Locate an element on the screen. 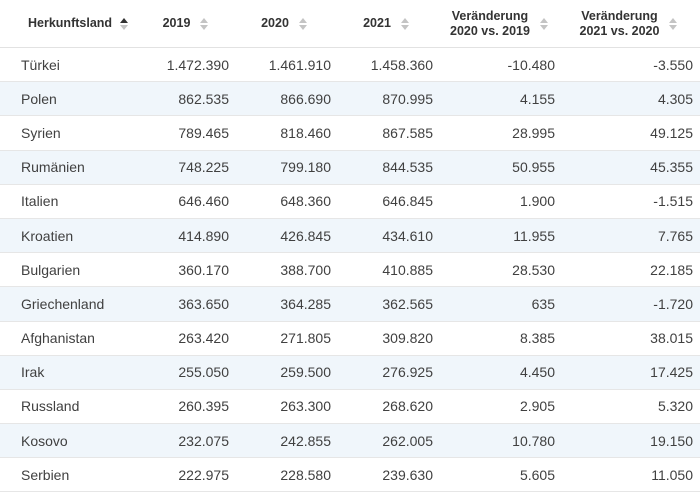 The image size is (700, 498). table-row: Kosovo 232.075 242.855 262.005 10.780 19.150 is located at coordinates (350, 441).